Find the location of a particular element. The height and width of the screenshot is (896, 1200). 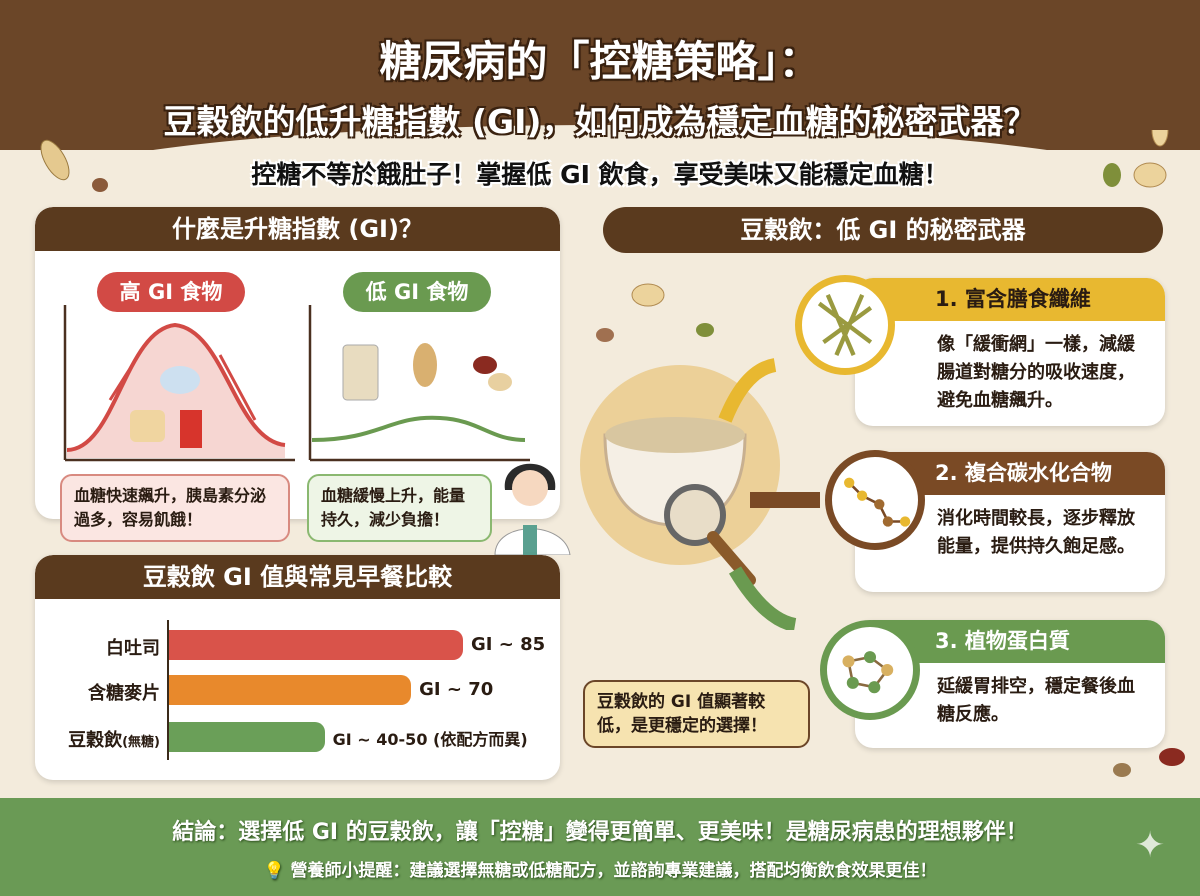

tip-label: 營養師小提醒：建議選擇無糖或低糖配方，並諮詢專業建議，搭配均衡飲食效果更佳！ is located at coordinates (613, 871).